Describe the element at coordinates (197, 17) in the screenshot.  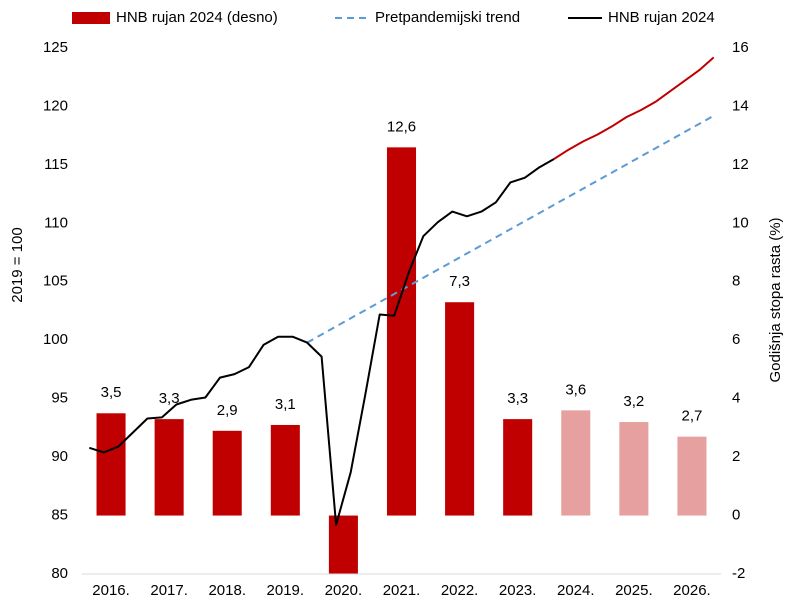
I see `legend-label: HNB rujan 2024 (desno)` at that location.